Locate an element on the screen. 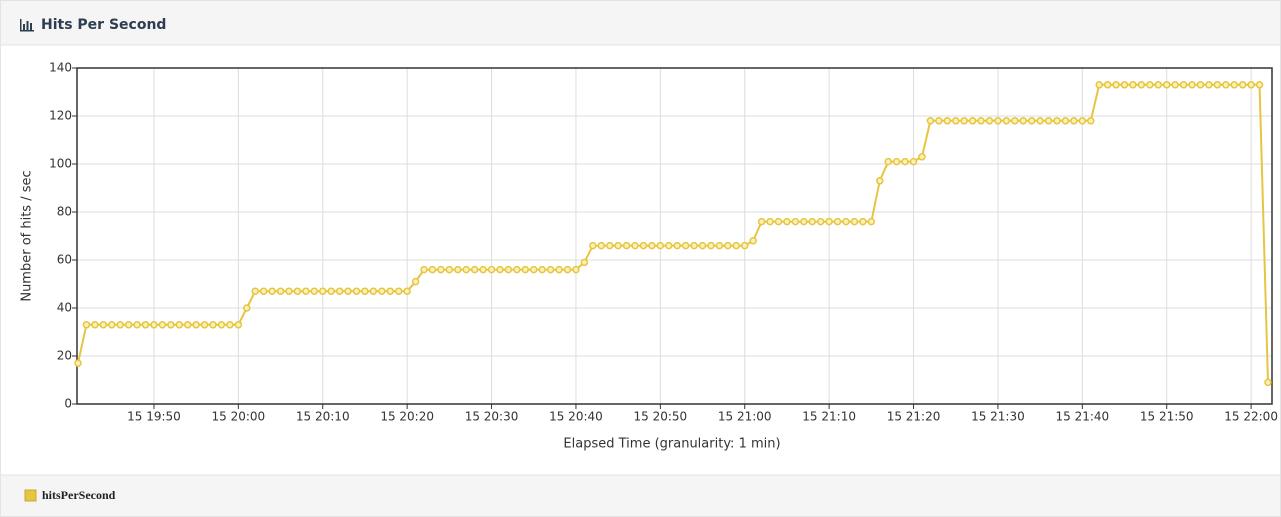 Image resolution: width=1281 pixels, height=517 pixels. x-tick-label: 15 20:40 is located at coordinates (576, 417).